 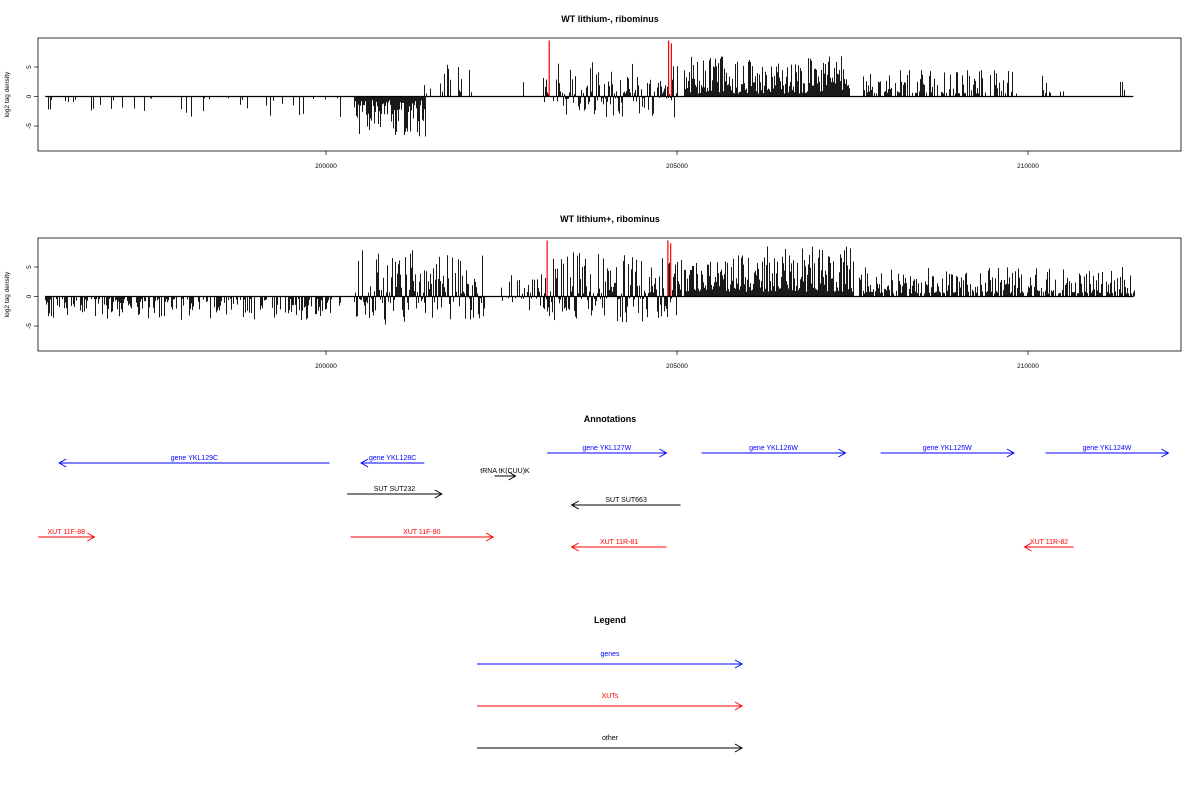 I want to click on feature-label: tRNA tK(CUU)K, so click(x=505, y=471).